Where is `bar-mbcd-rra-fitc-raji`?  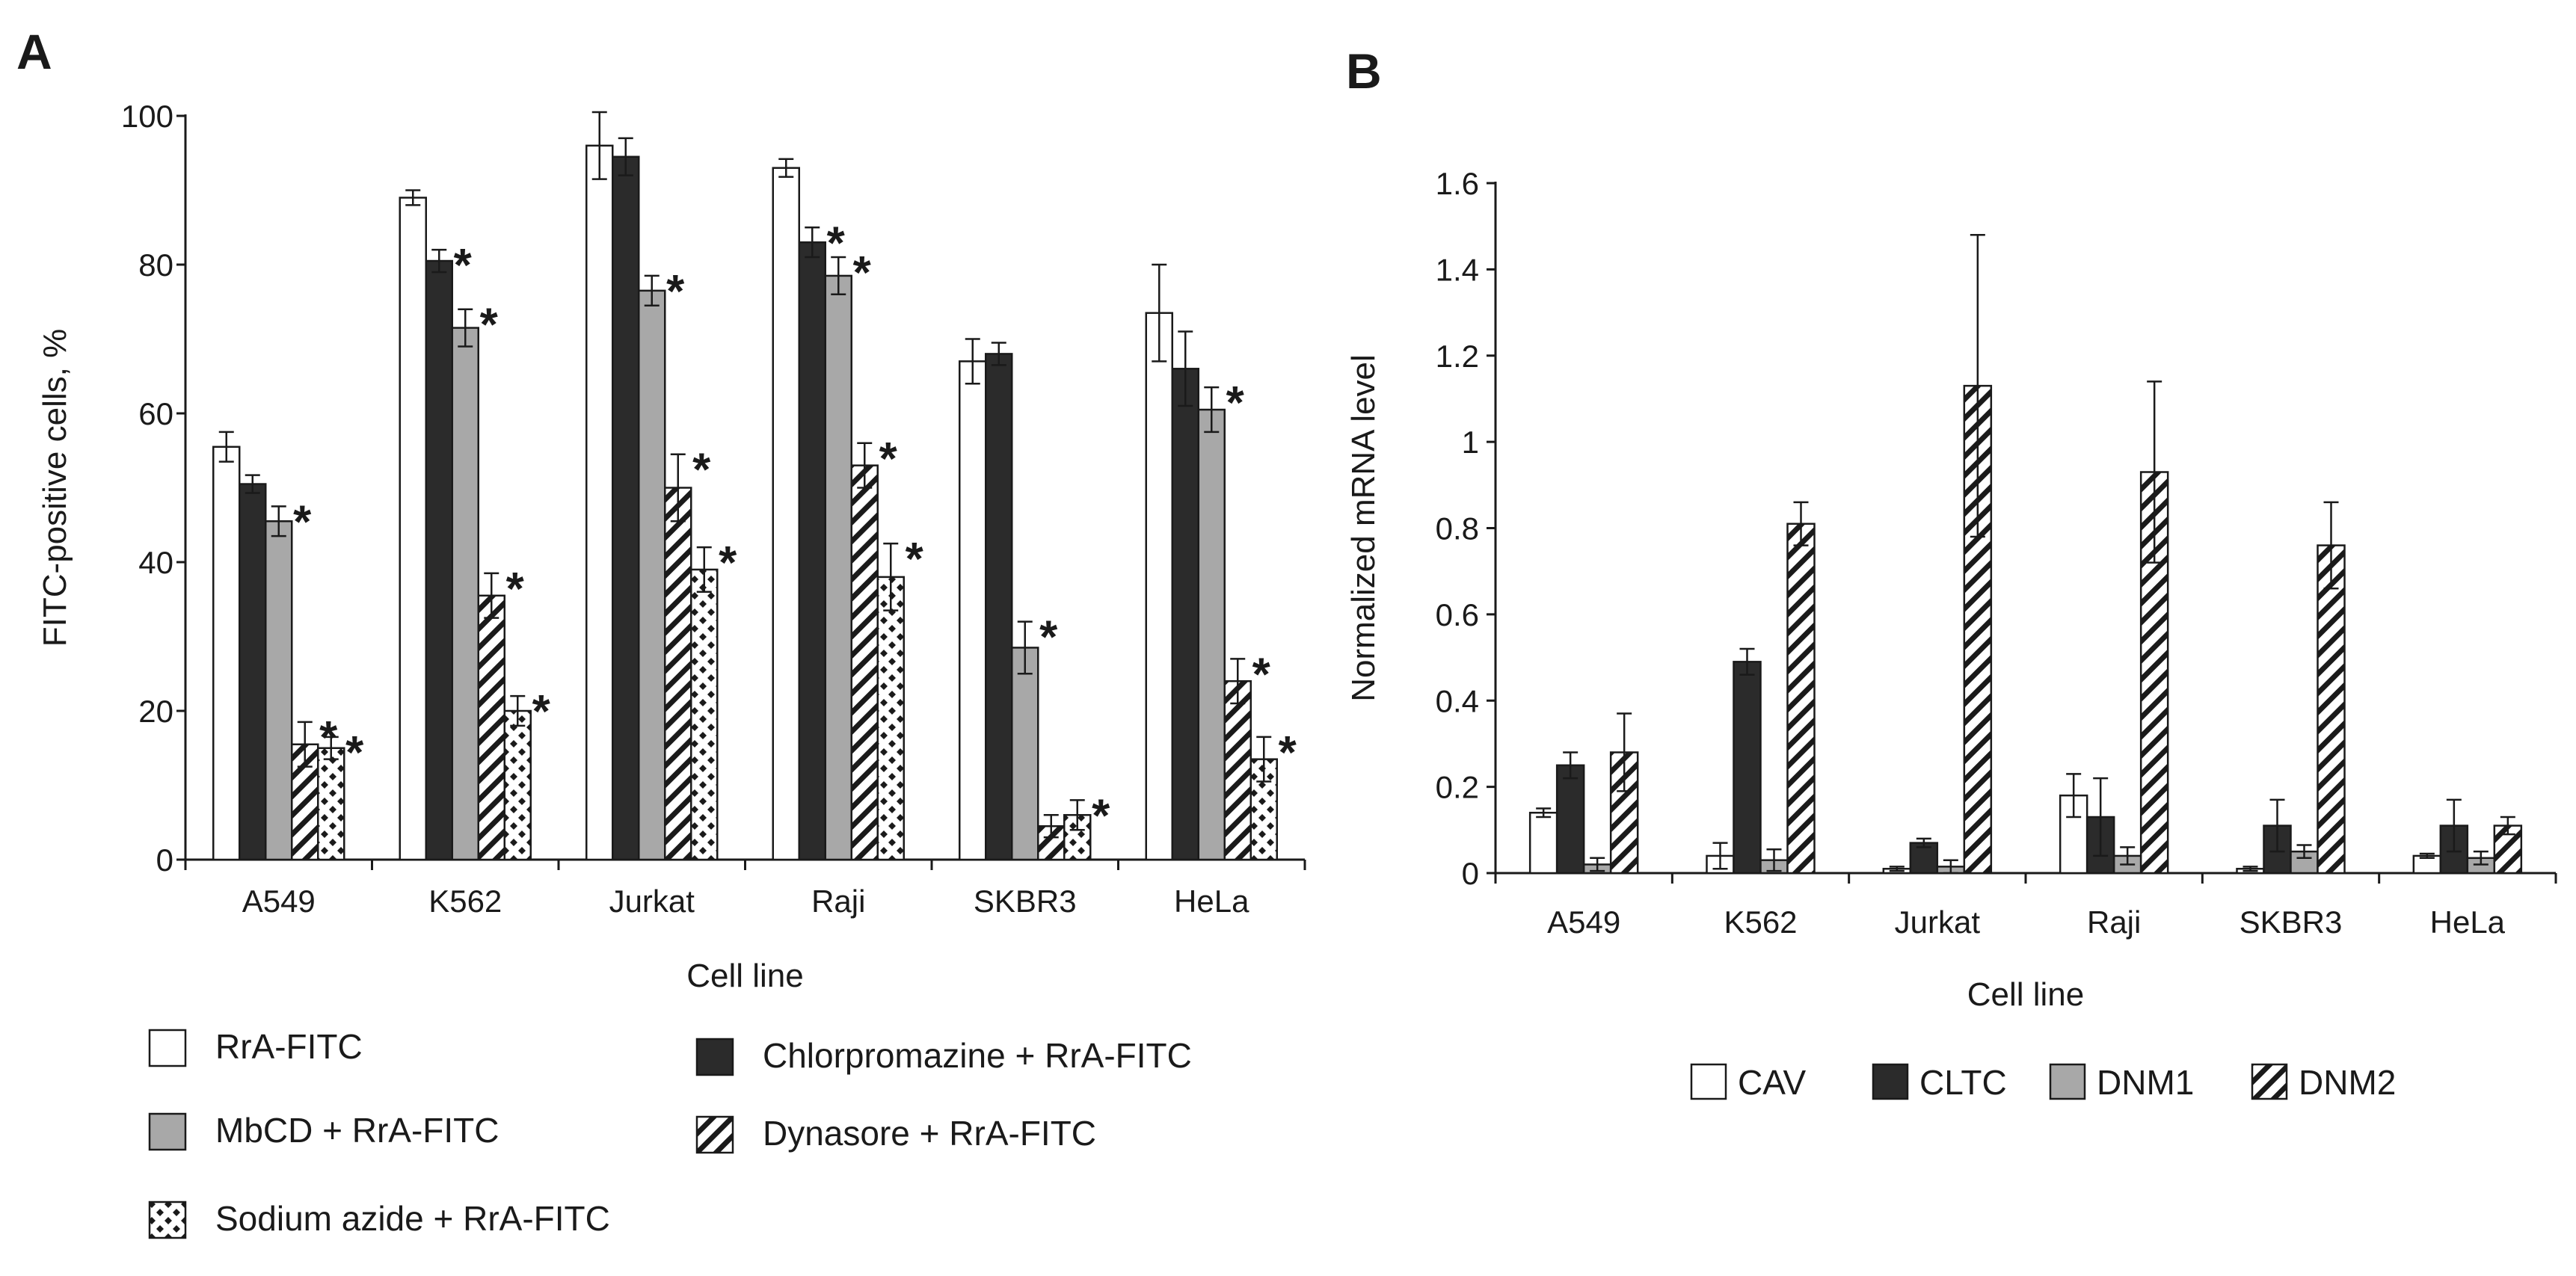
bar-mbcd-rra-fitc-raji is located at coordinates (838, 567).